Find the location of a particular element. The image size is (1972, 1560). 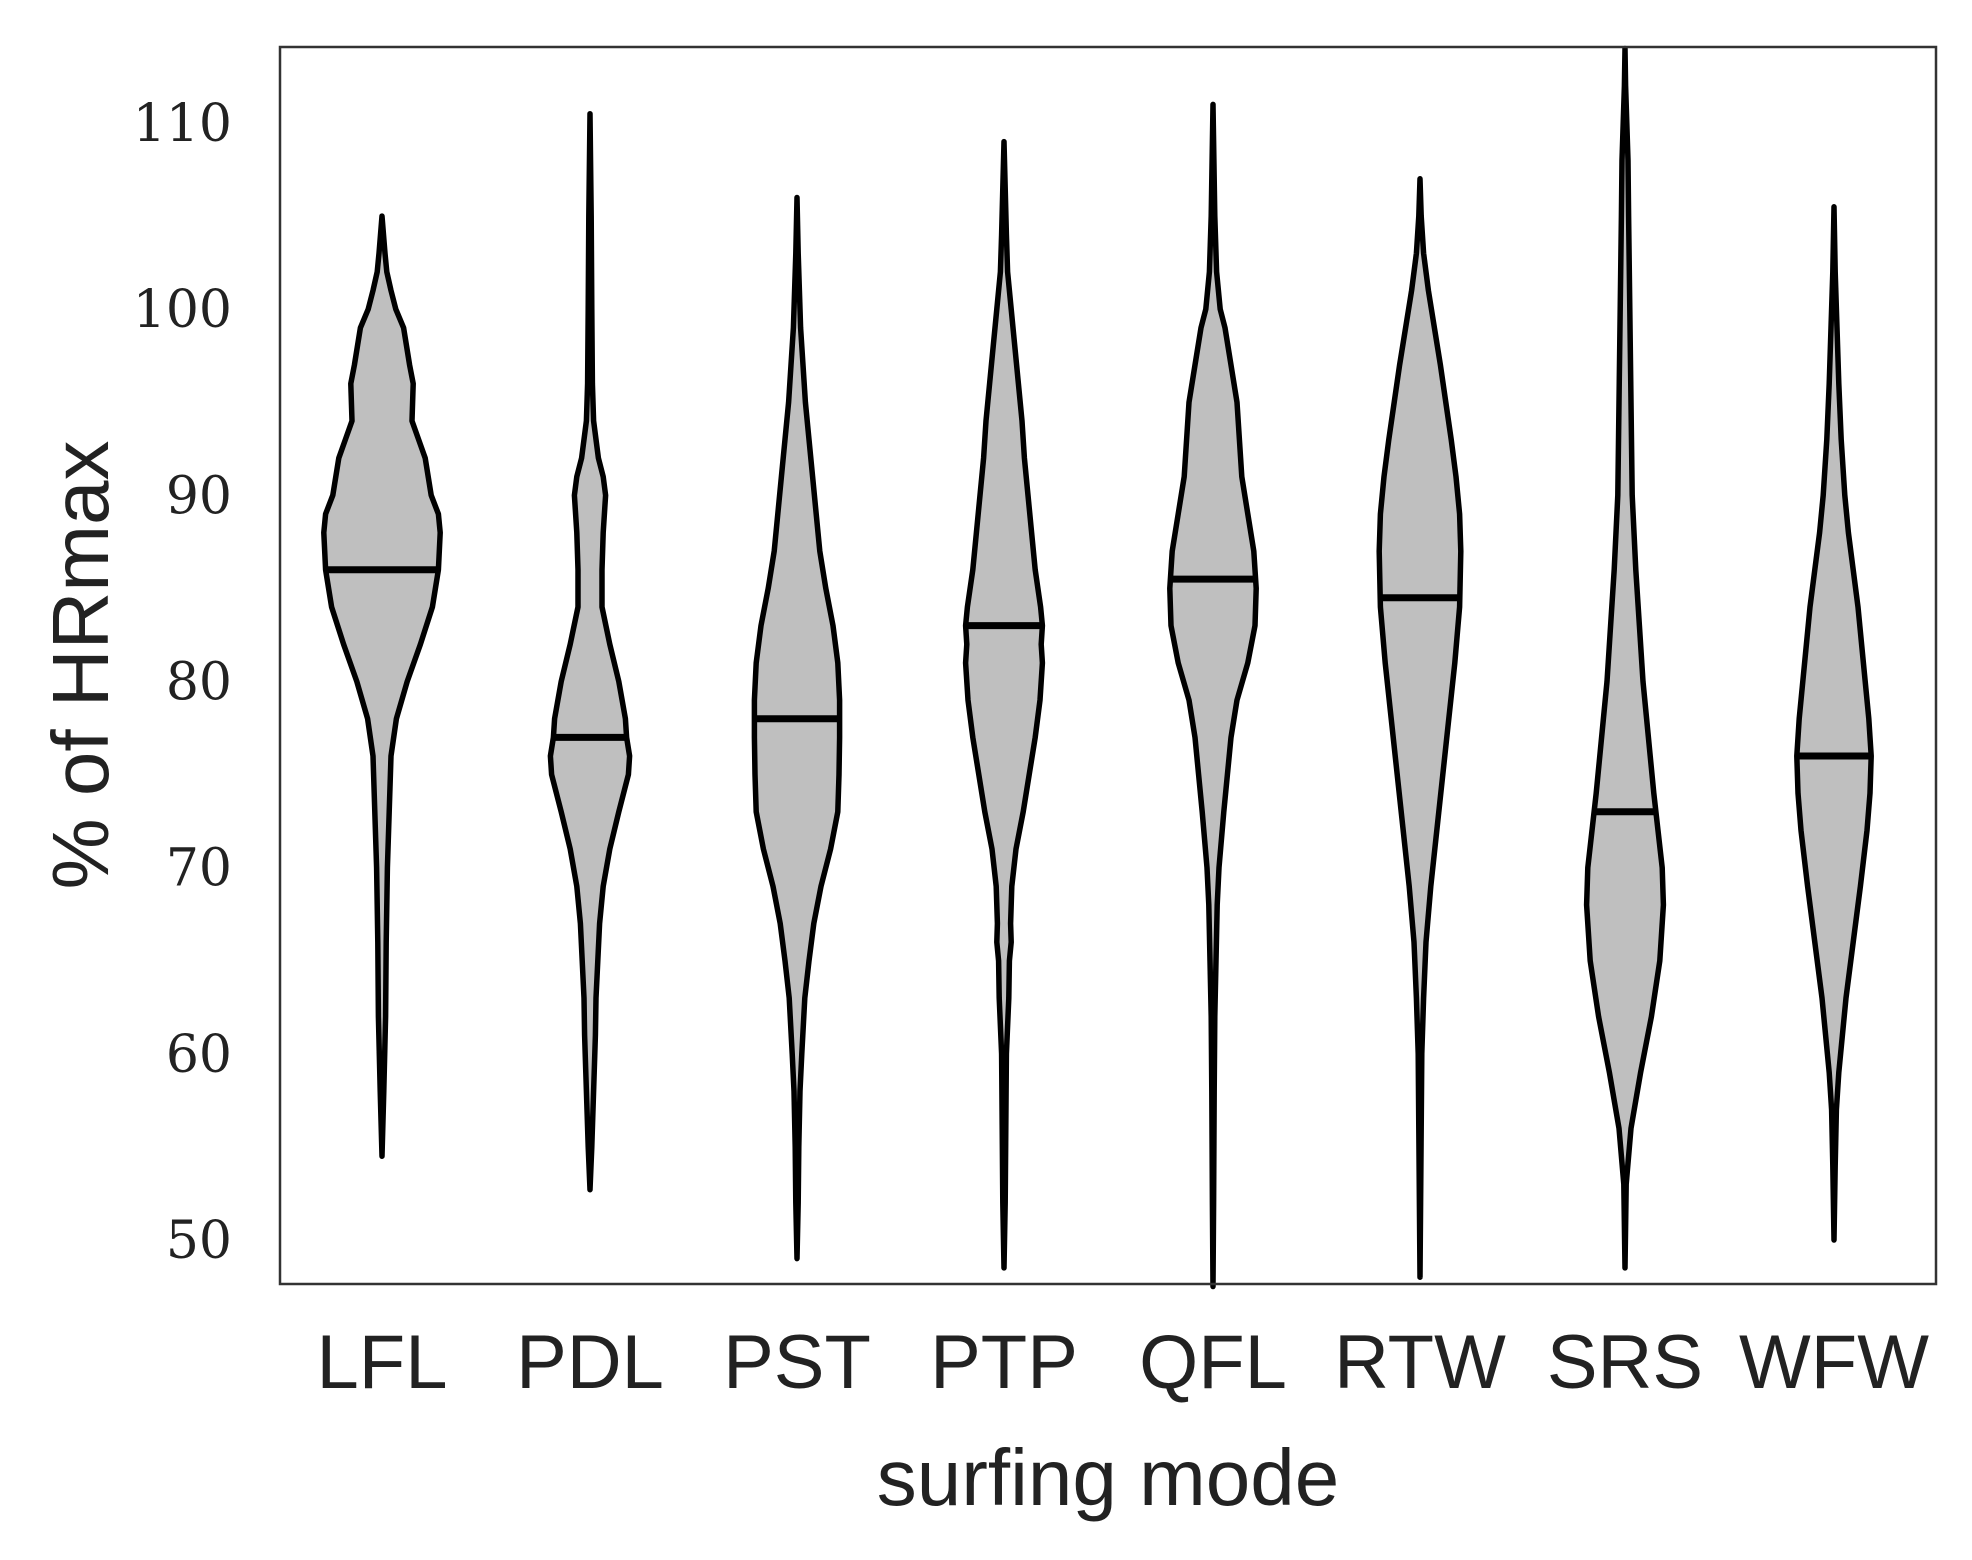

x-category-label: SRS is located at coordinates (1625, 1362).